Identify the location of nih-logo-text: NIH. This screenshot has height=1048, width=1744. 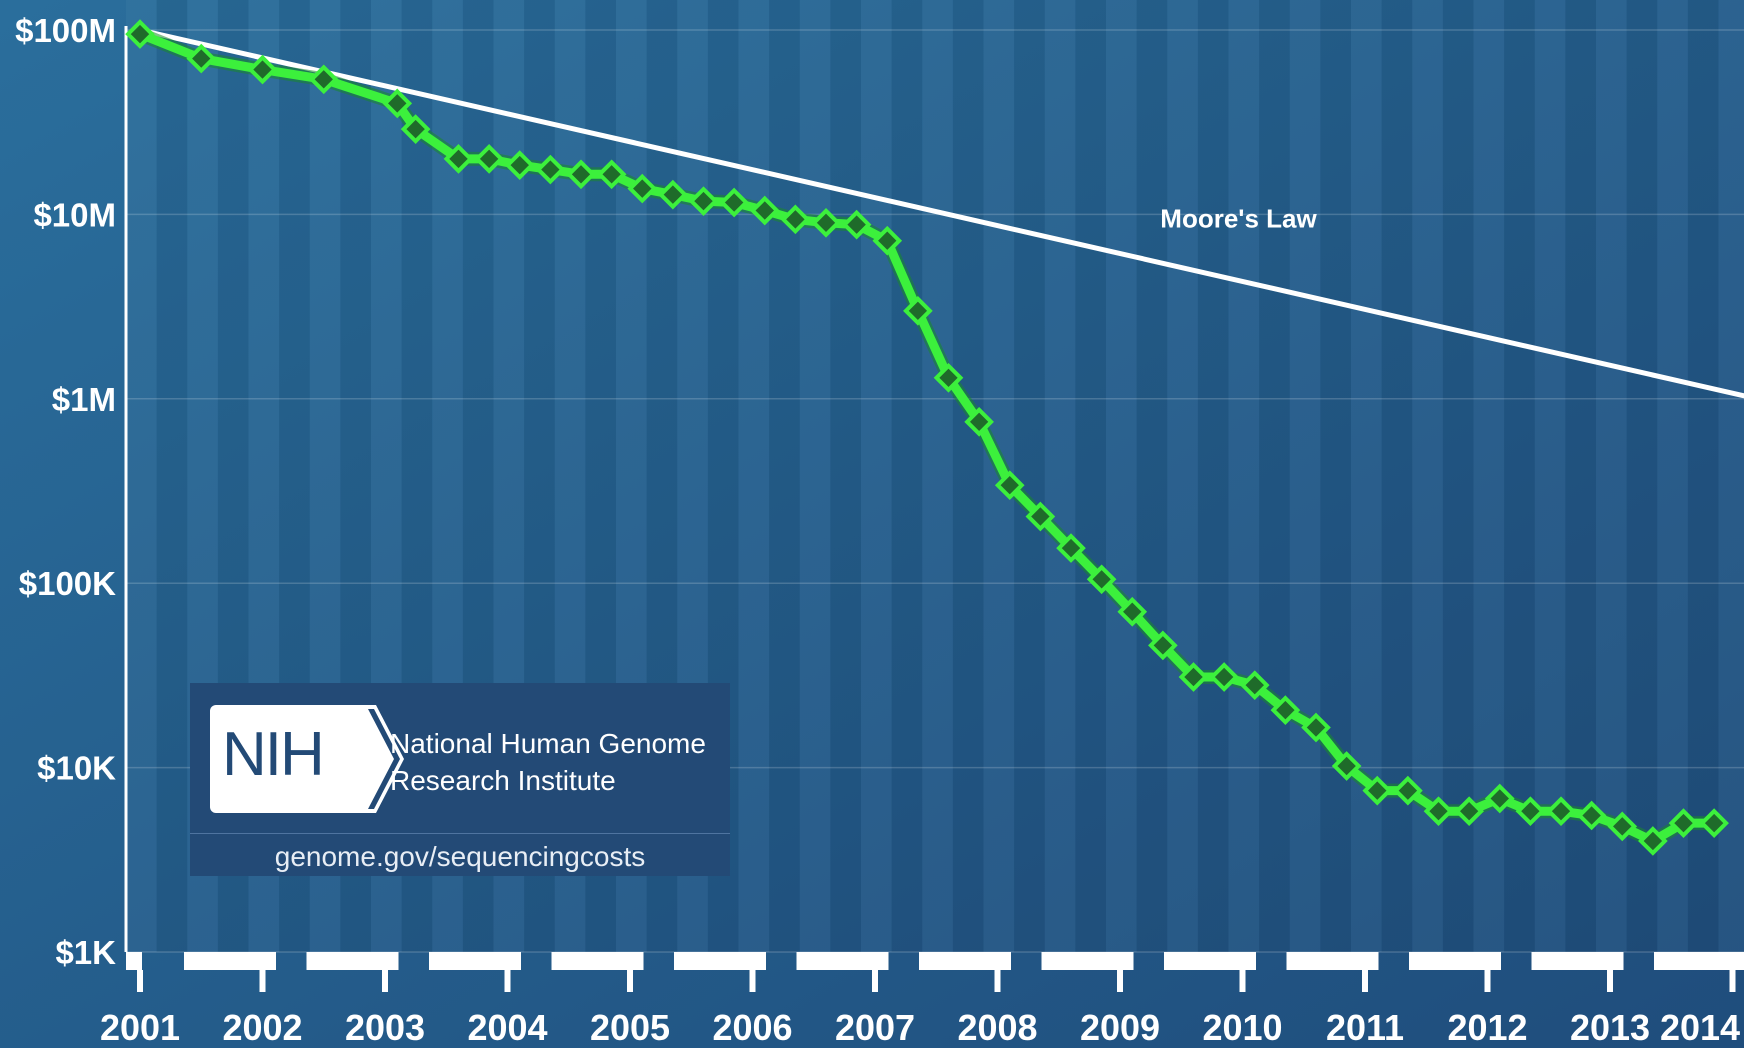
(273, 754).